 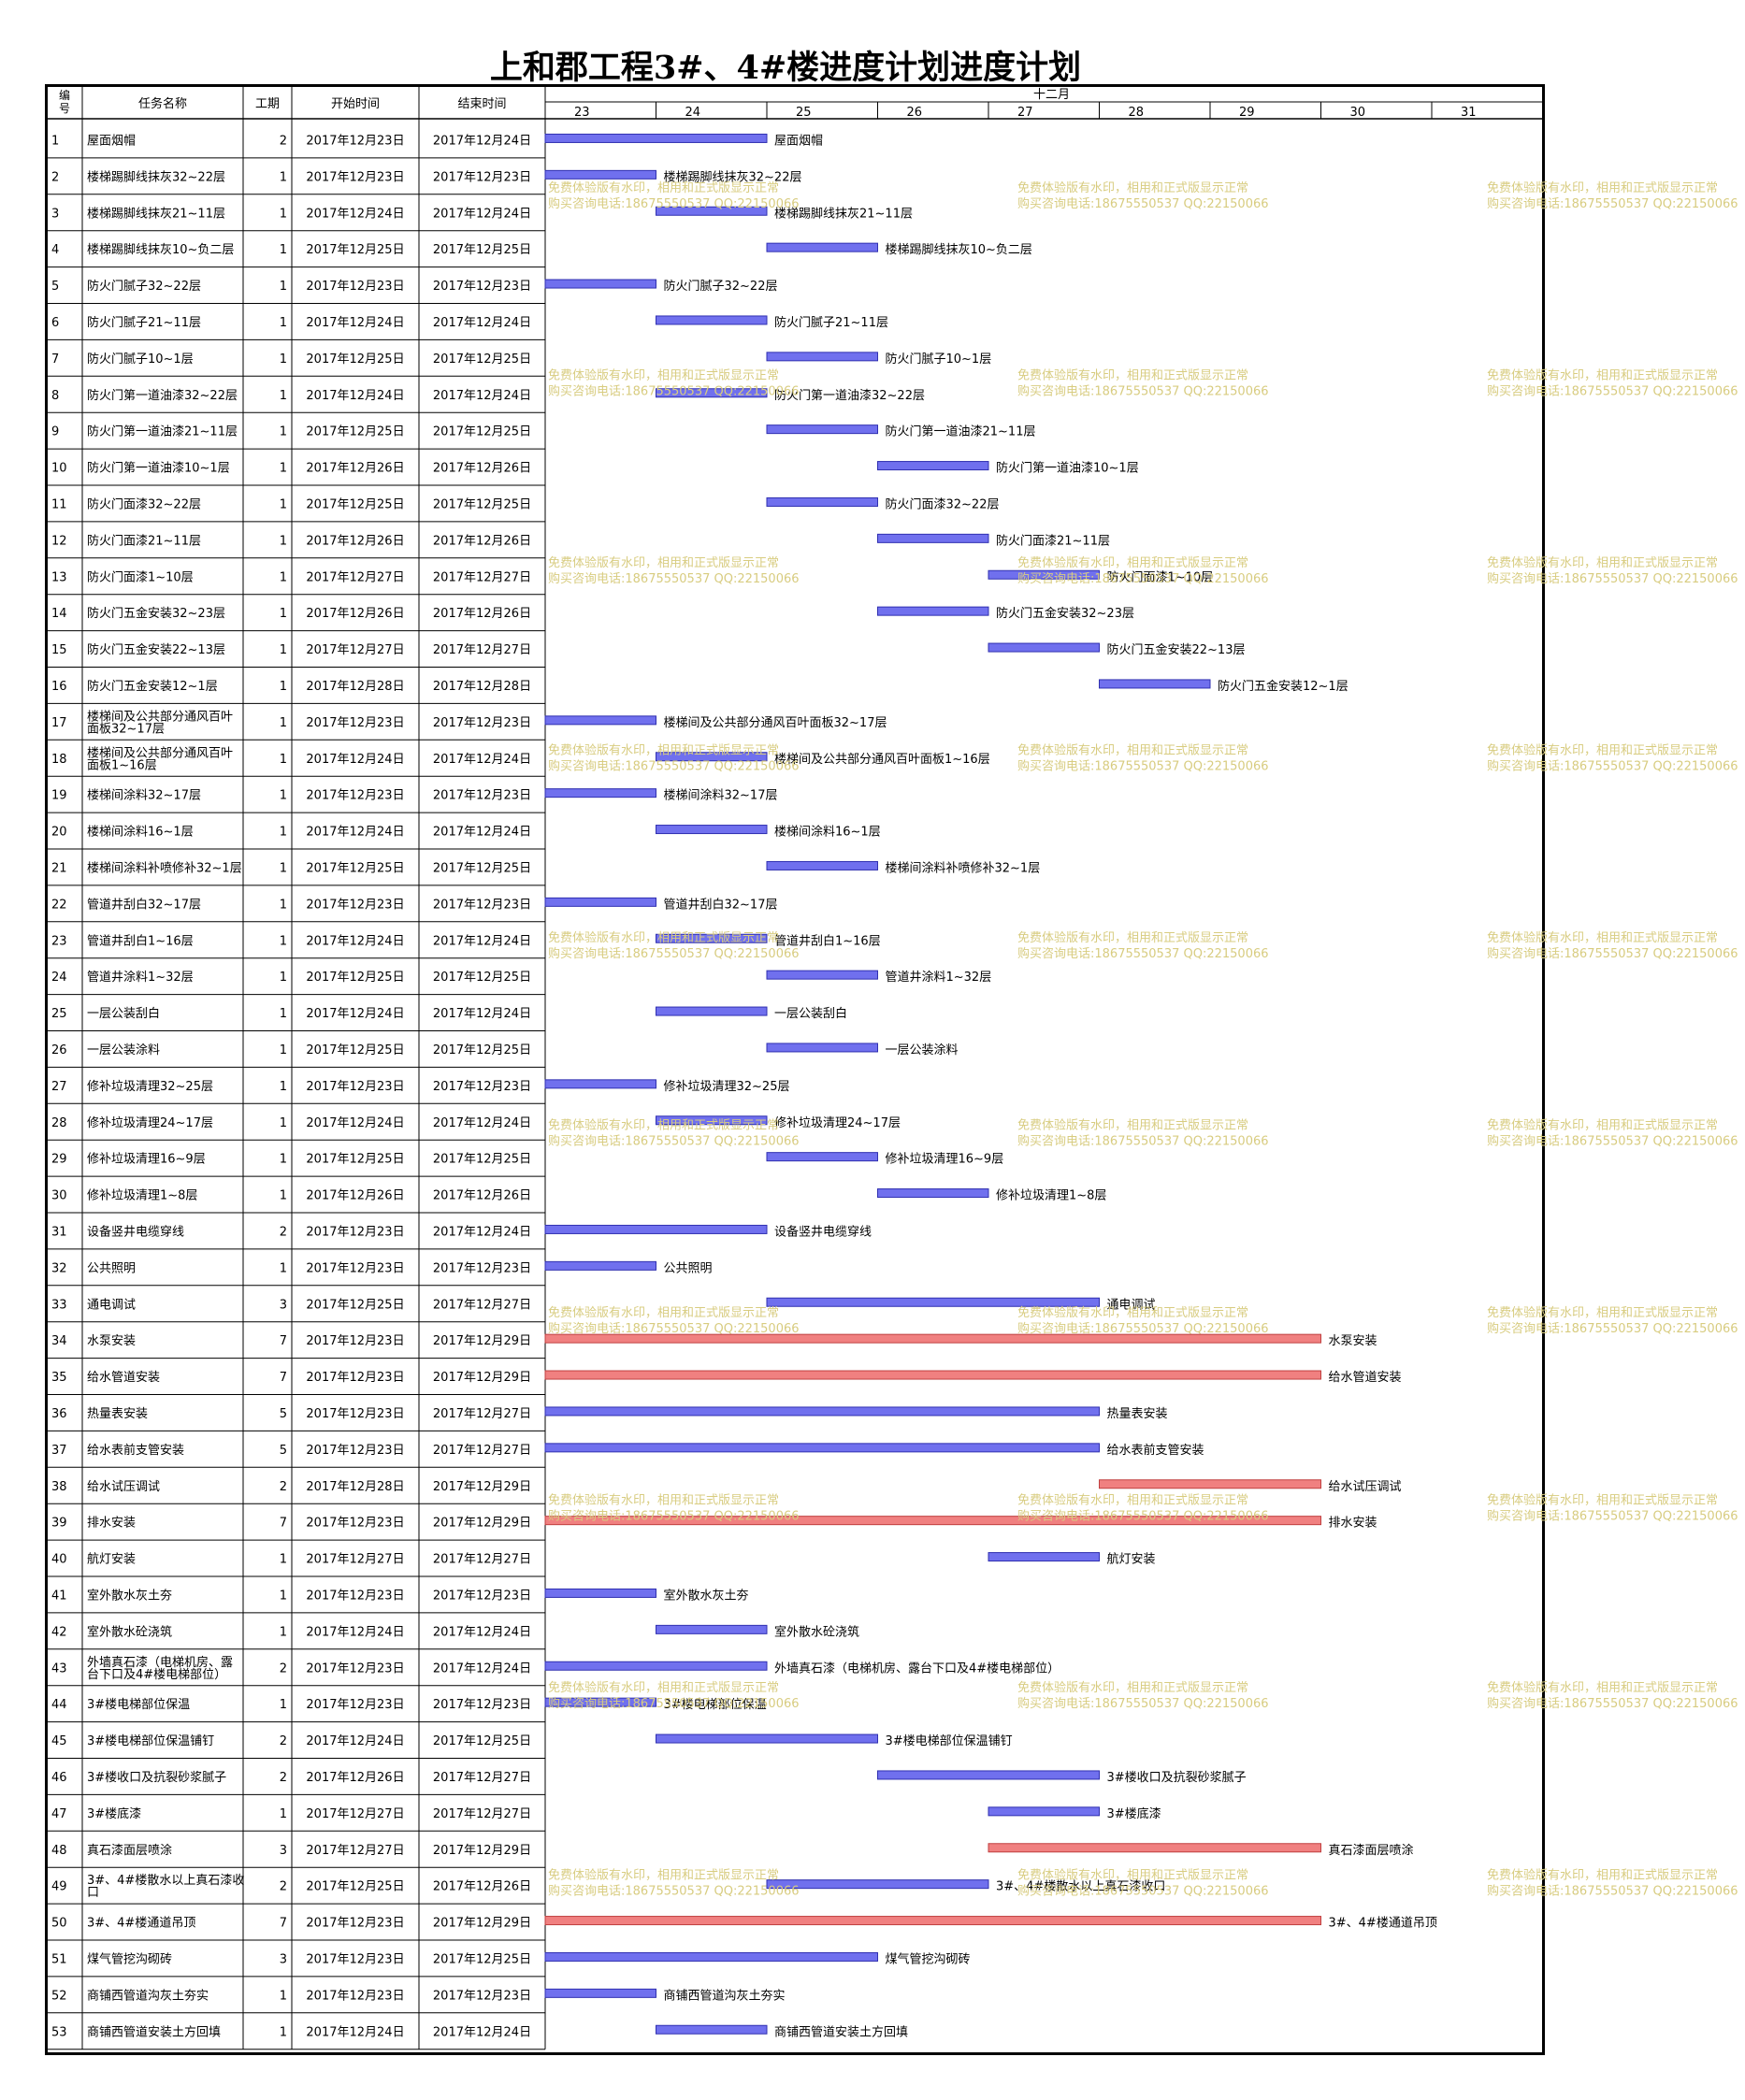 I want to click on task-id: 39, so click(x=59, y=1524).